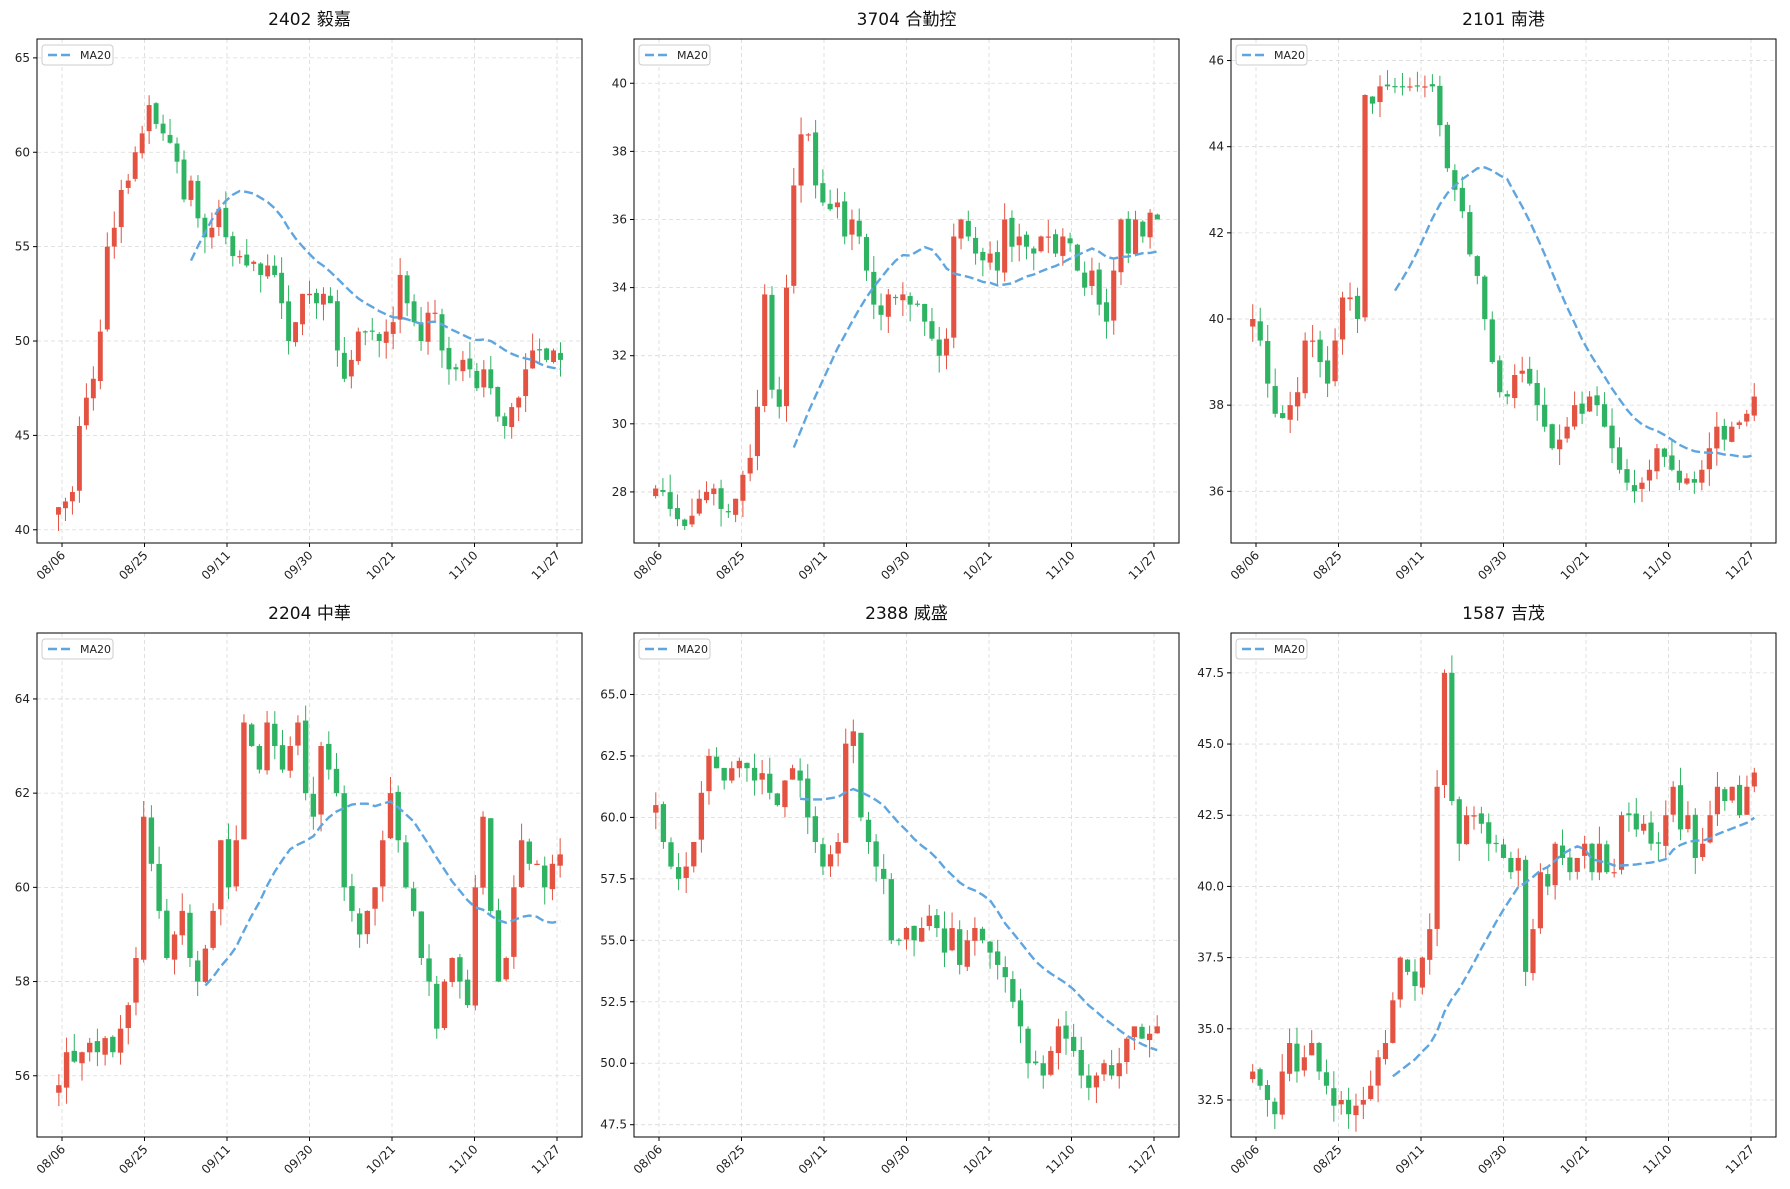 The height and width of the screenshot is (1189, 1790). I want to click on legend-box, so click(77, 55).